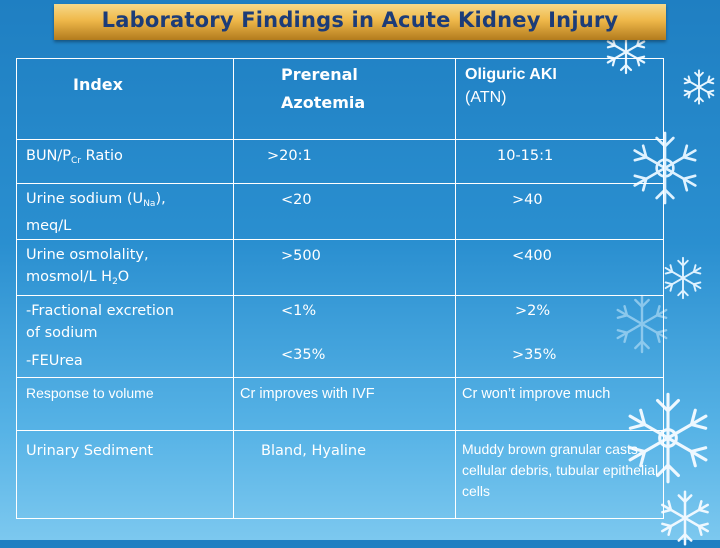 The height and width of the screenshot is (548, 720). I want to click on header-prerenal-line2: Azotemia, so click(323, 102).